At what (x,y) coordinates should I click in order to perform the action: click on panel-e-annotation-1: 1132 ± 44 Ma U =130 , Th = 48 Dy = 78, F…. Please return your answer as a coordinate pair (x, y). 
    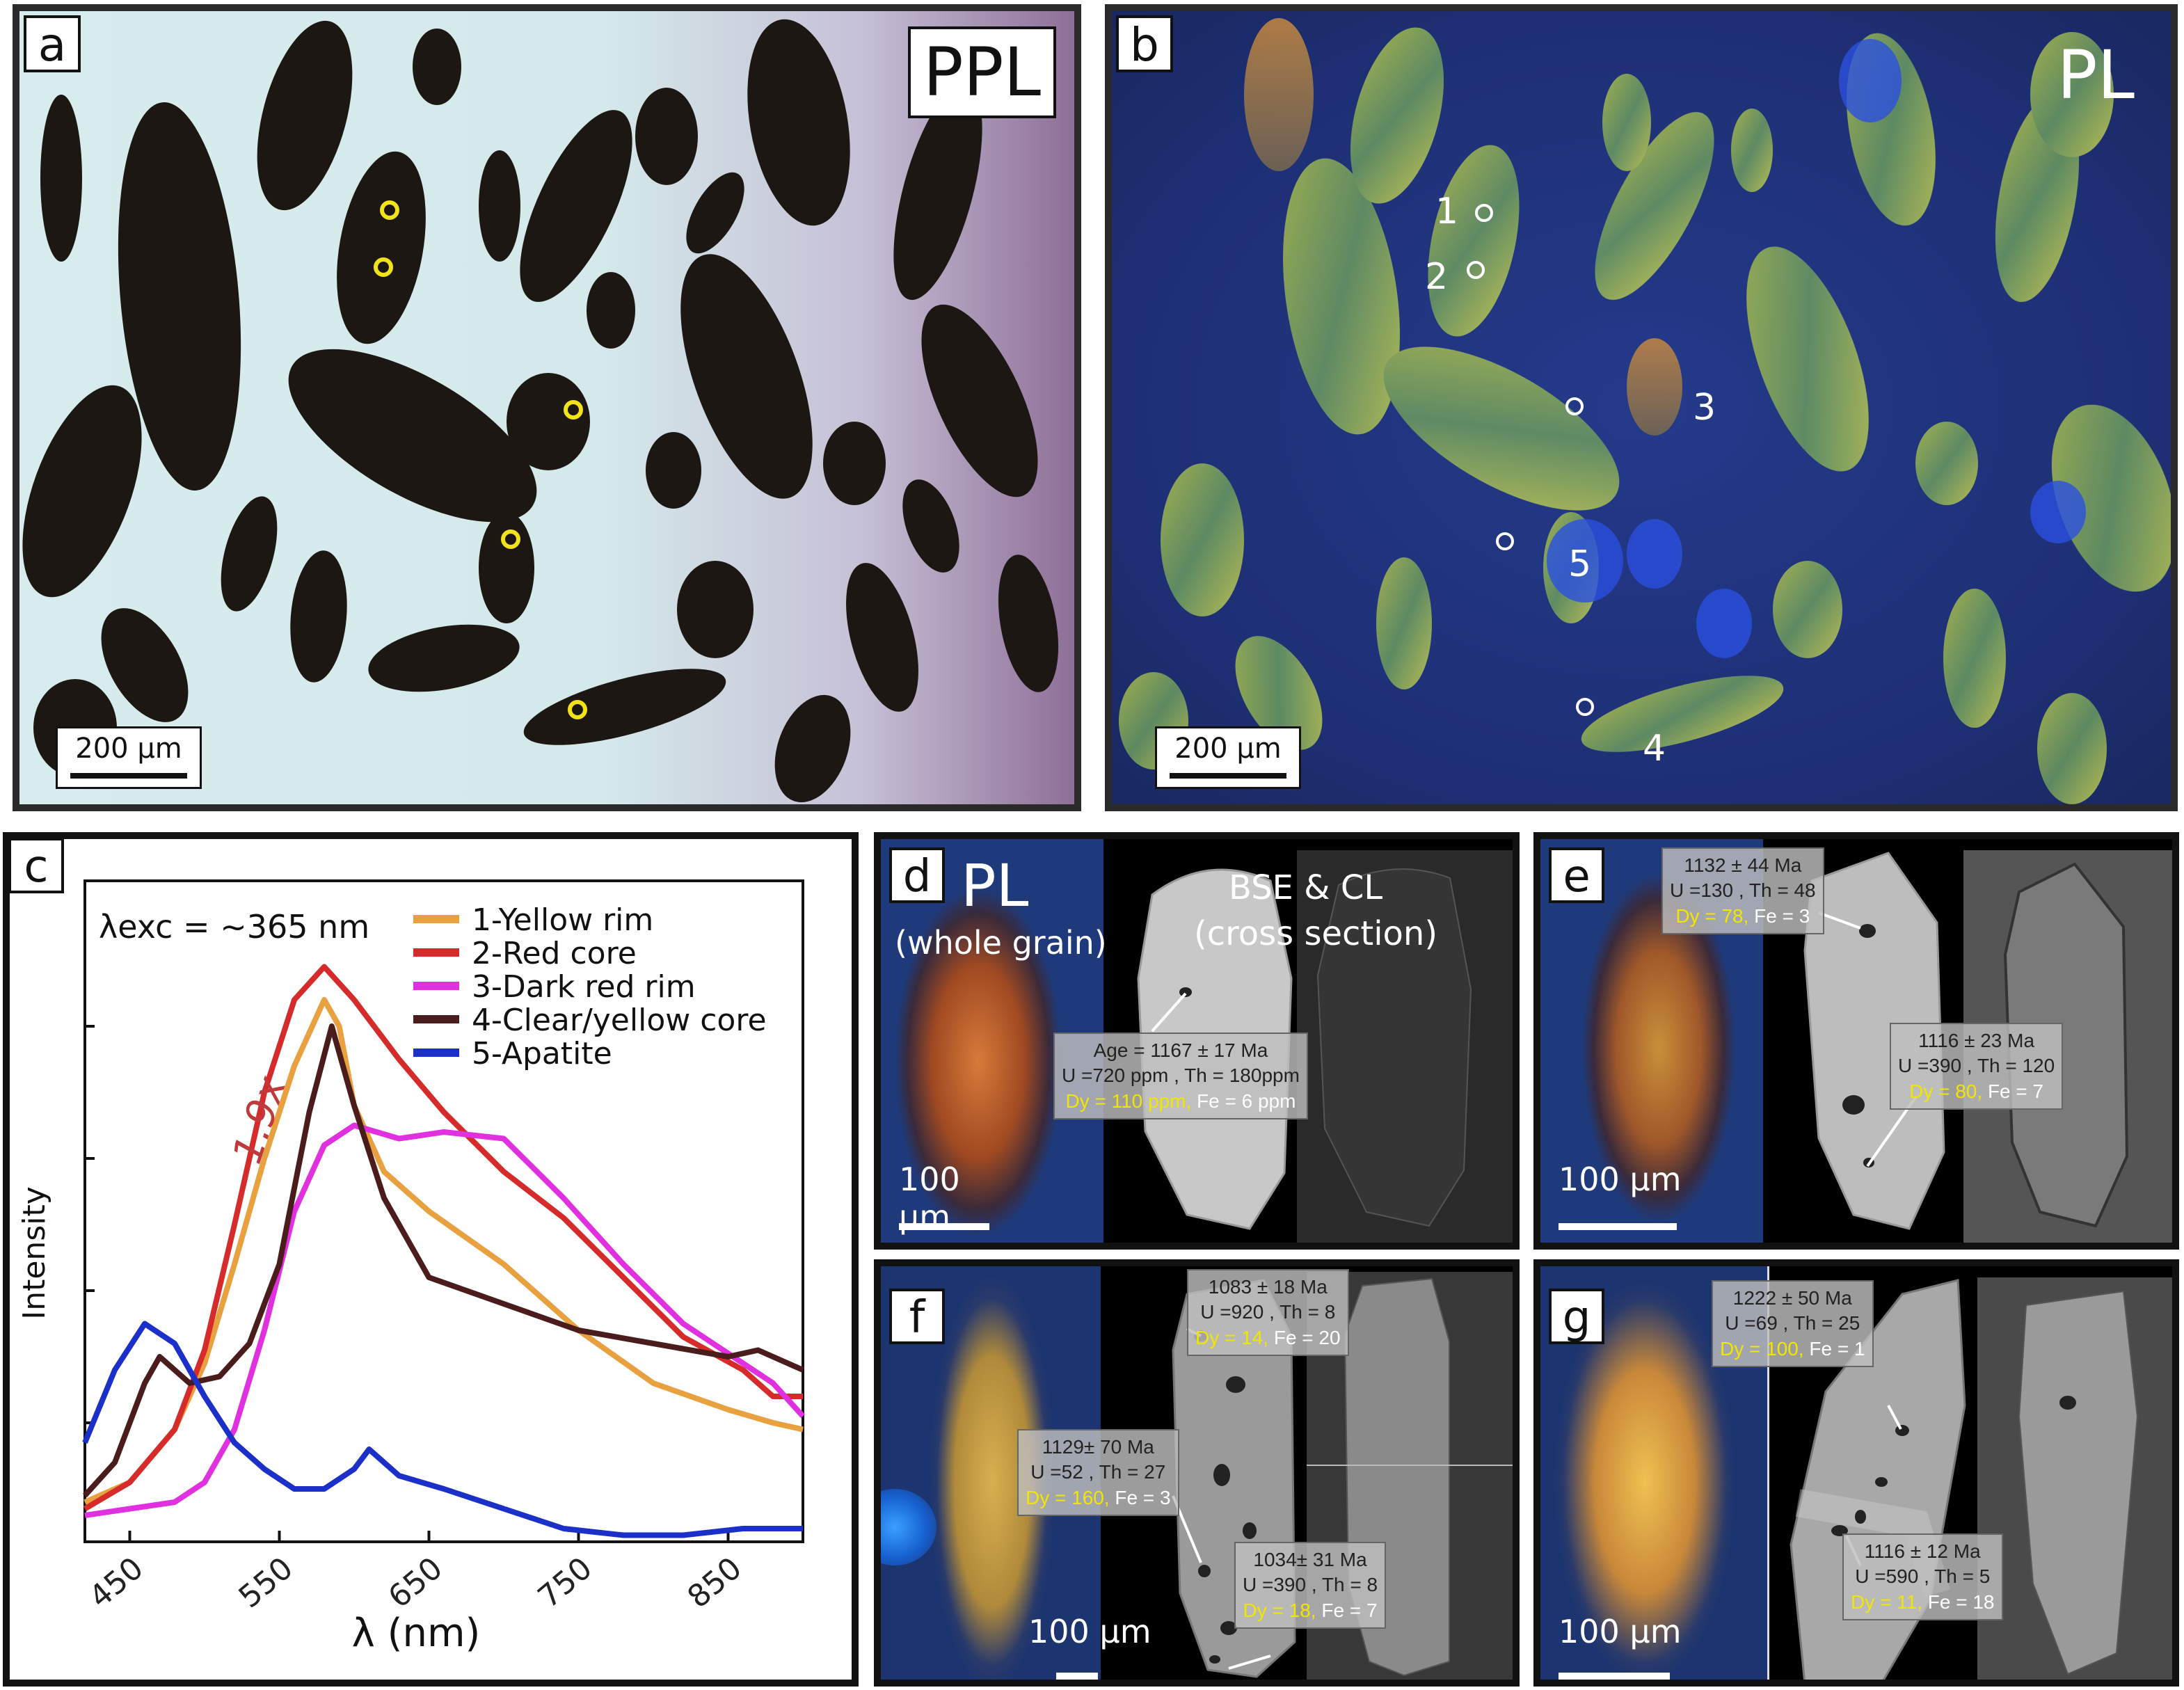
    Looking at the image, I should click on (1742, 891).